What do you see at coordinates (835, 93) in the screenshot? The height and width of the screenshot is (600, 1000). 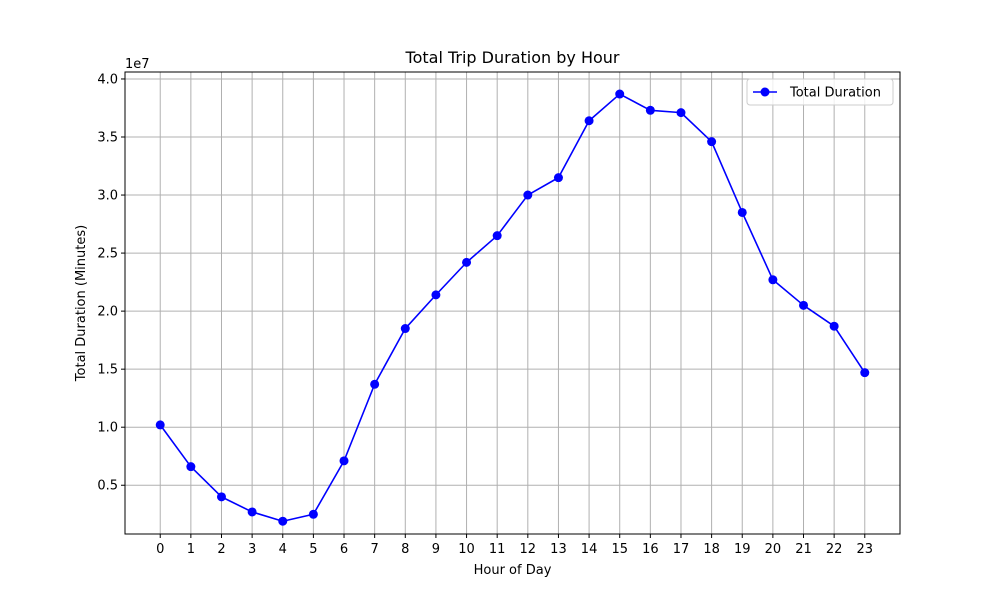 I see `legend-label: Total Duration` at bounding box center [835, 93].